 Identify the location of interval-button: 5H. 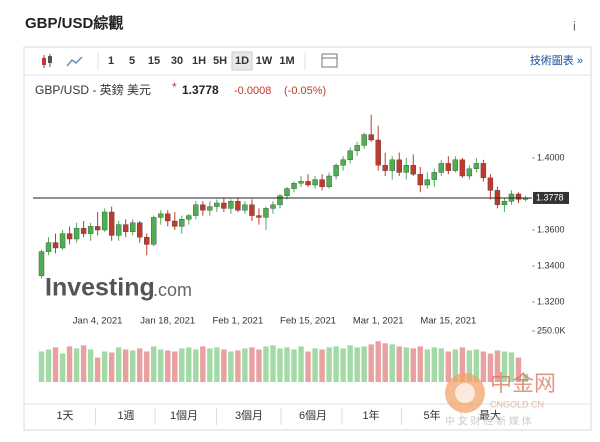
(220, 61).